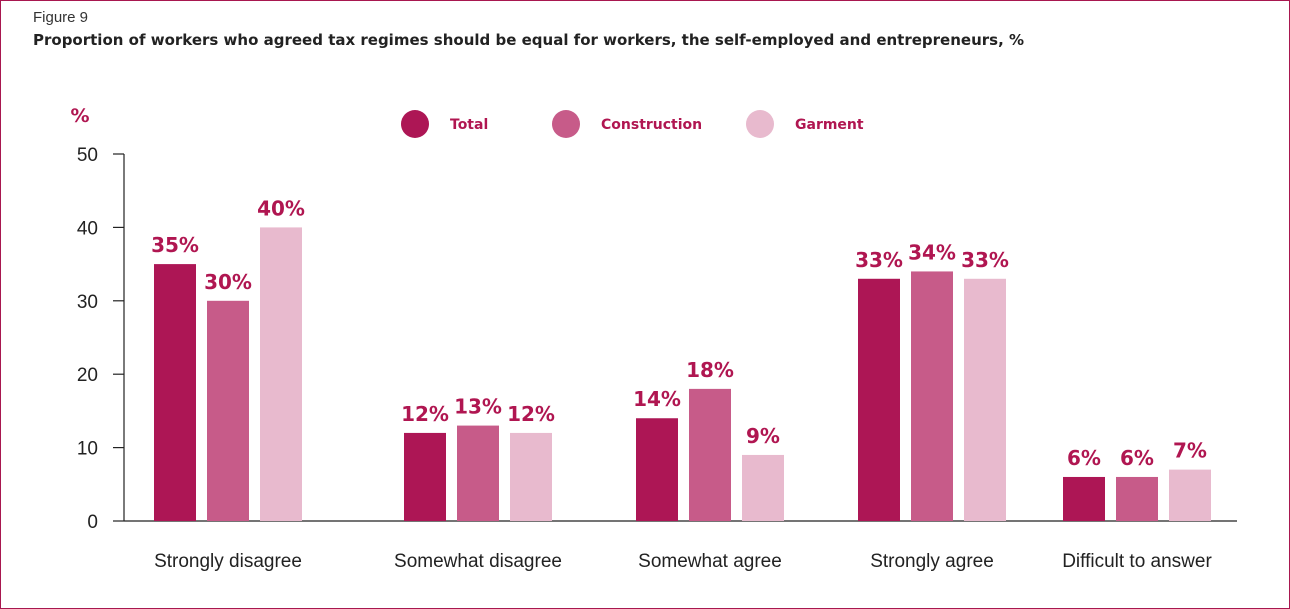 The image size is (1290, 609). I want to click on data-label: 40%, so click(281, 208).